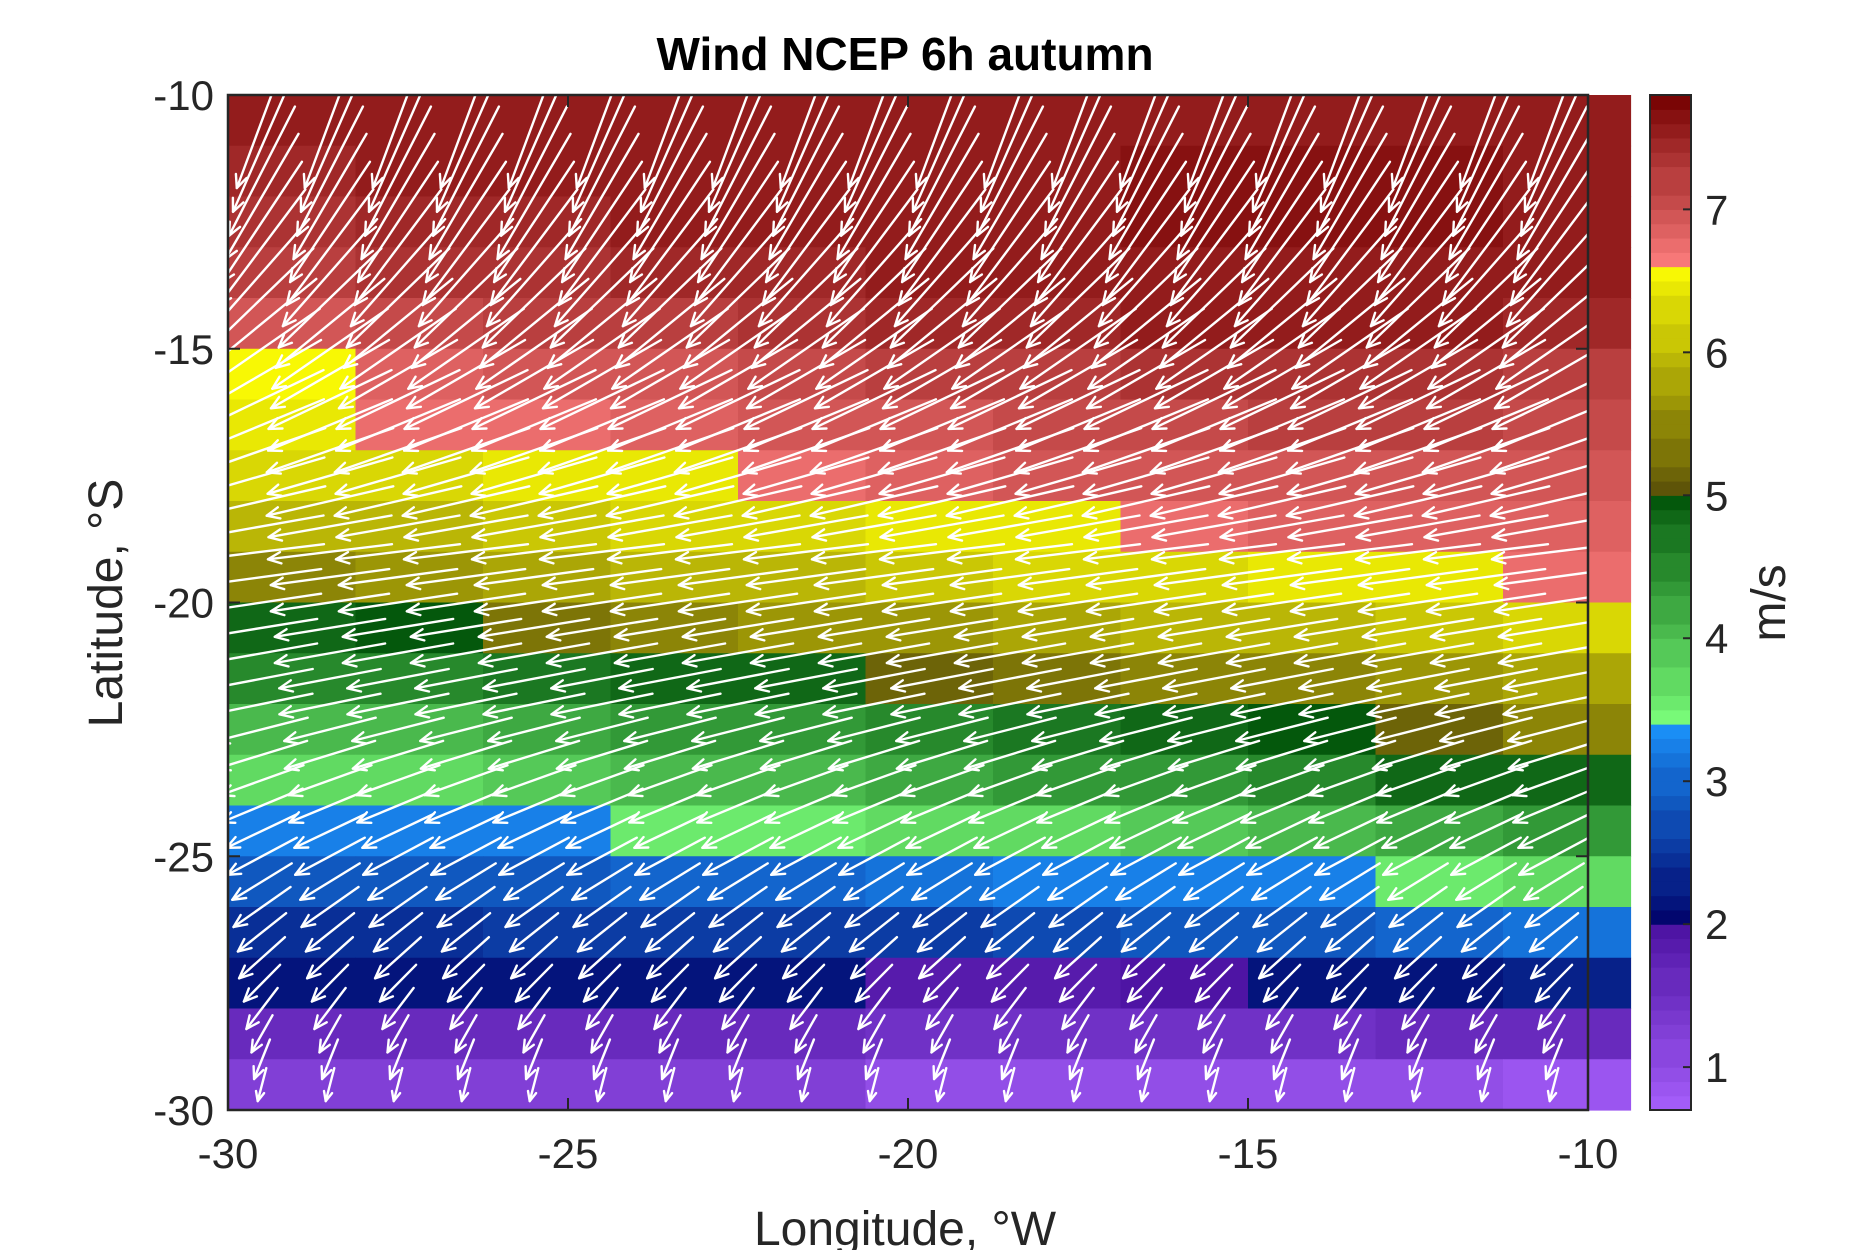 This screenshot has height=1250, width=1875. I want to click on y-axis-label: Latitude, °S, so click(106, 603).